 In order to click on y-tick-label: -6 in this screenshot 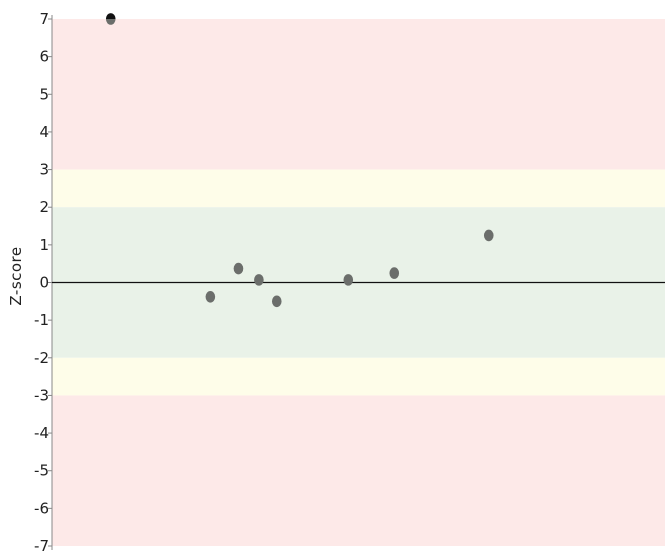, I will do `click(41, 508)`.